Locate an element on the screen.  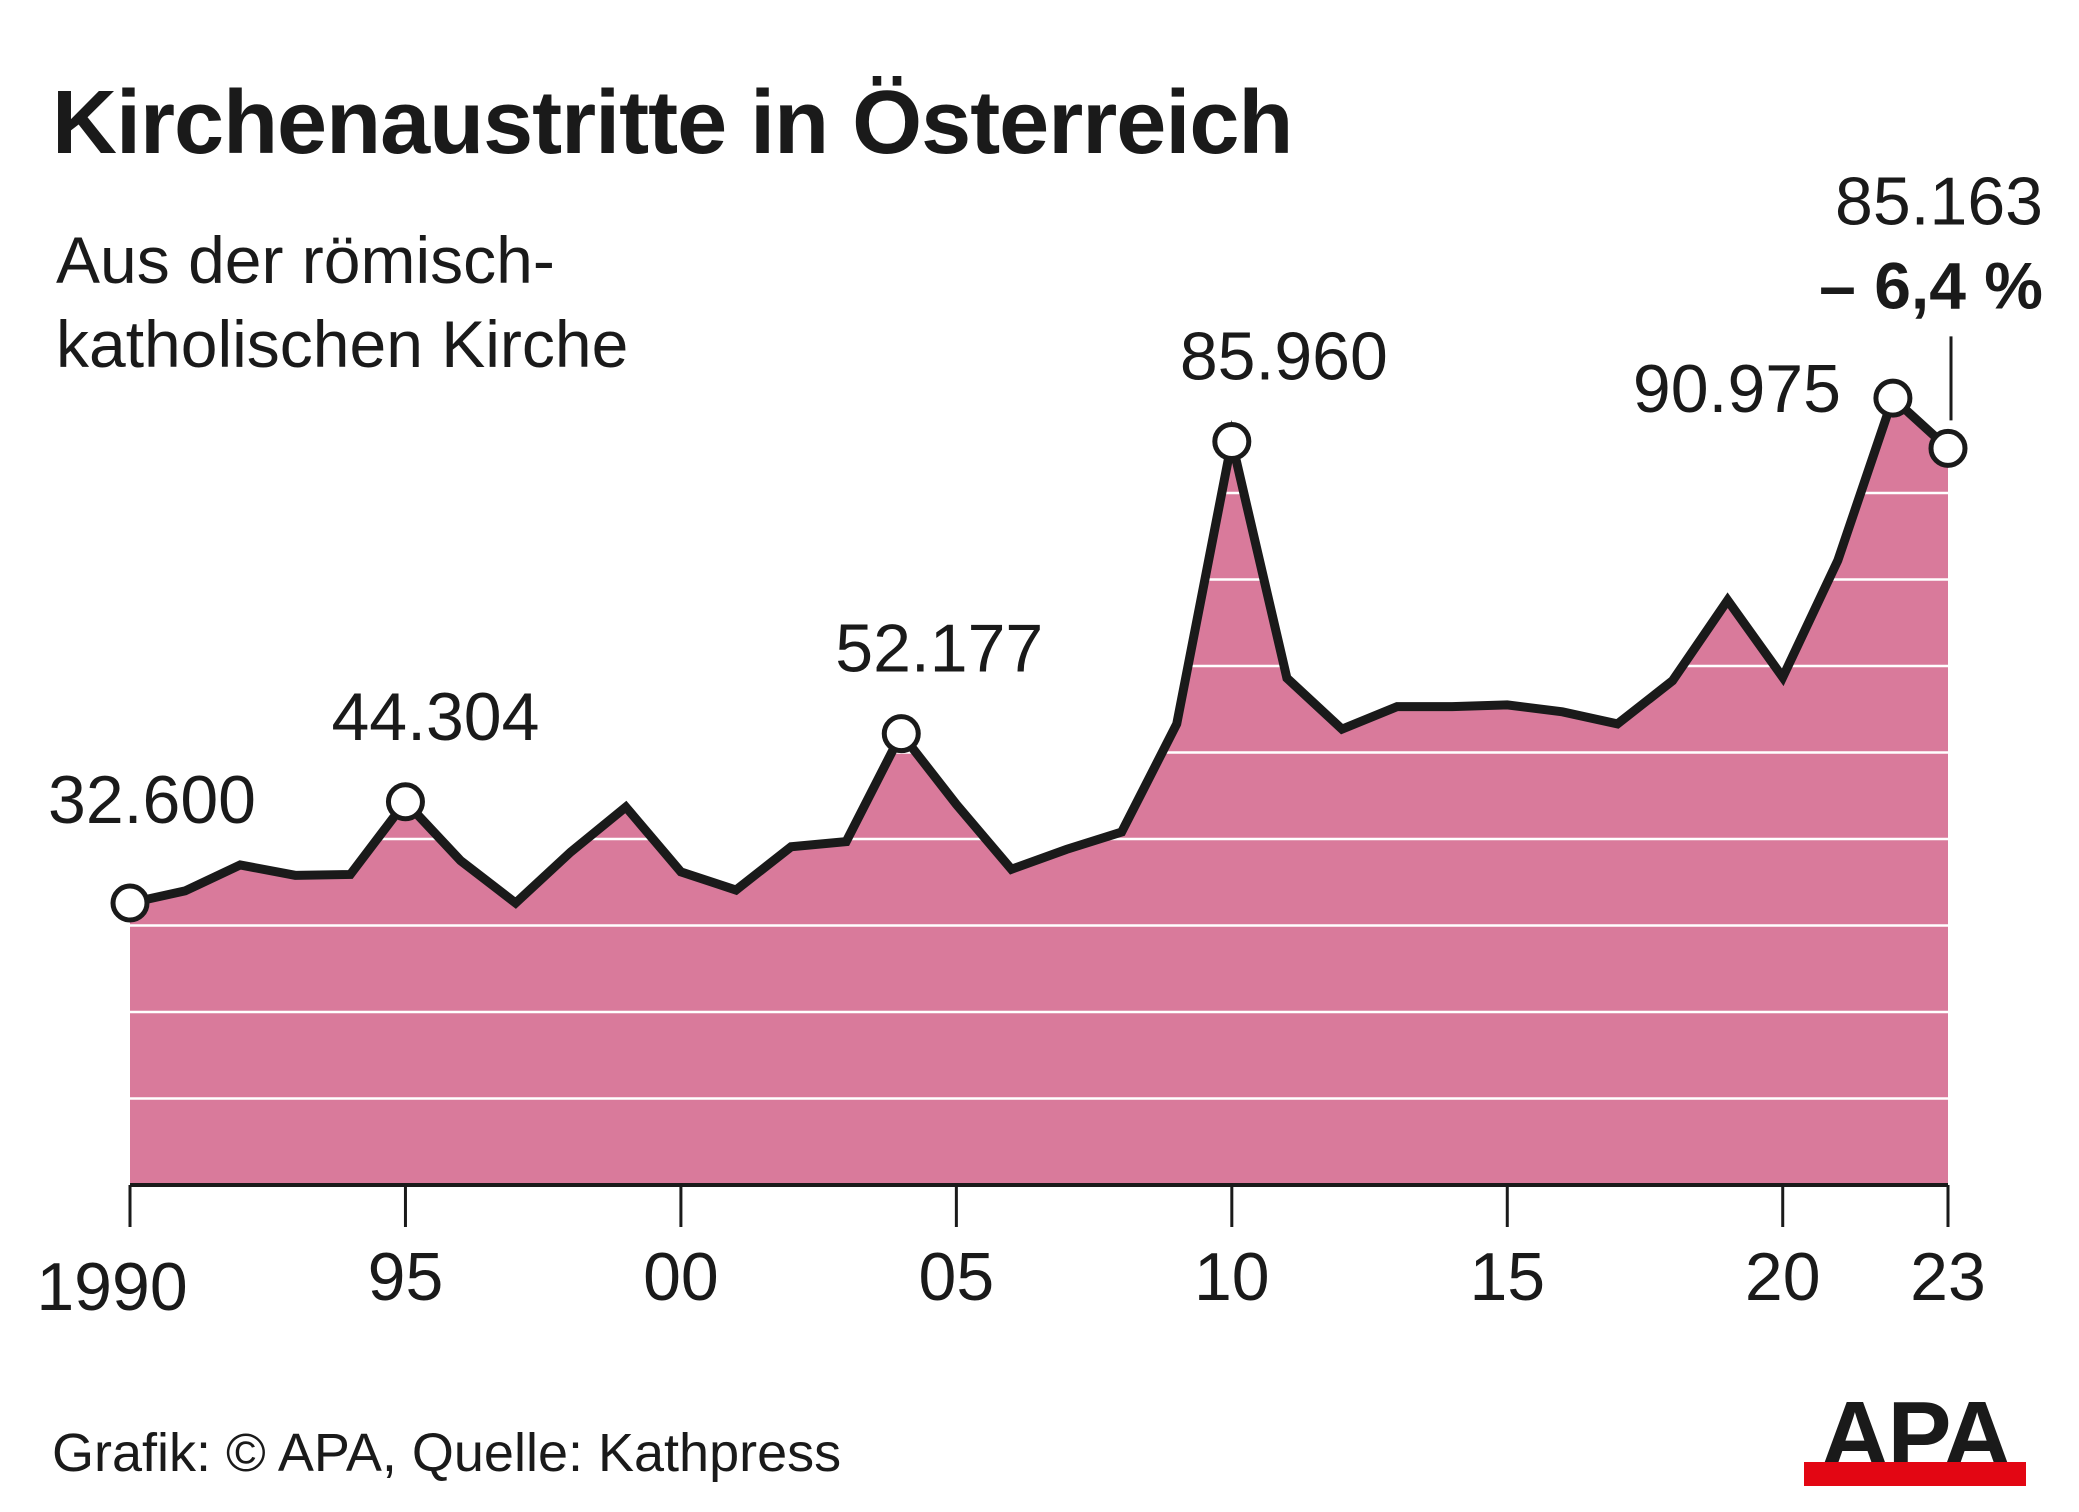
x-tick-label: 95 is located at coordinates (406, 1277).